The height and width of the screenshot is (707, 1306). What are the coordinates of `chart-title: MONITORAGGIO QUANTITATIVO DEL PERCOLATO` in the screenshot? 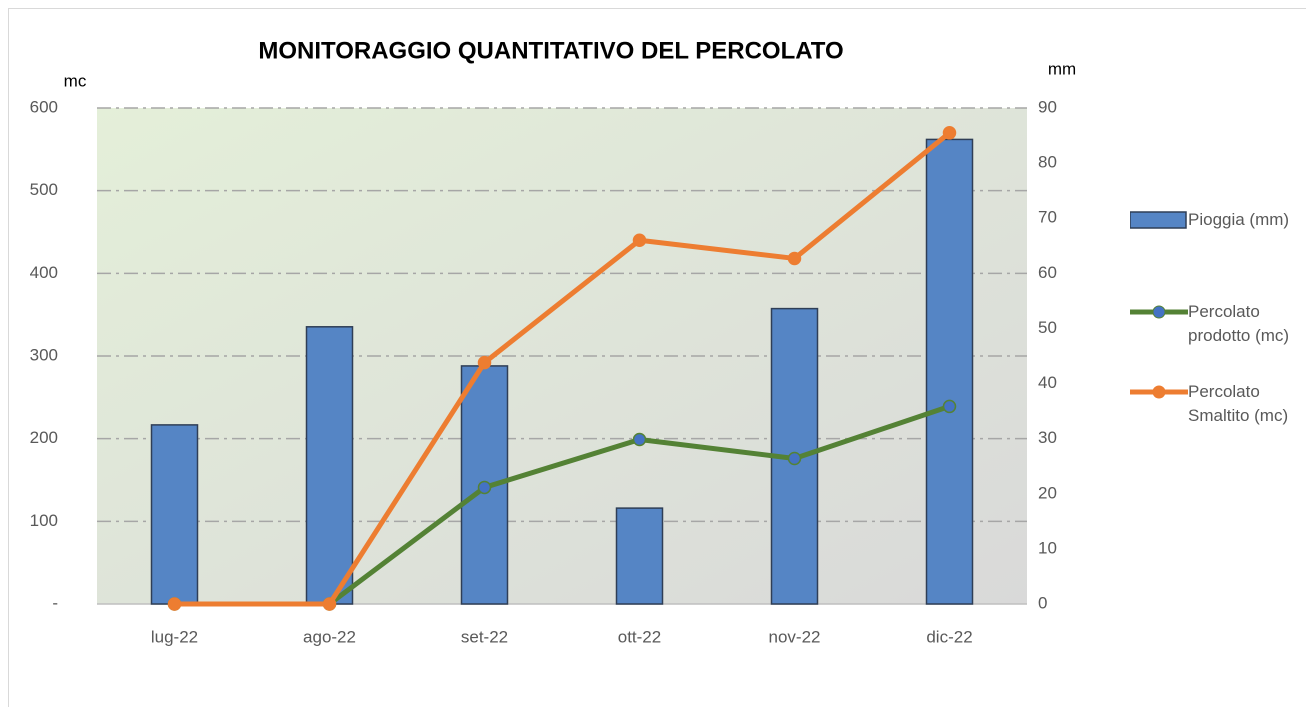 It's located at (550, 50).